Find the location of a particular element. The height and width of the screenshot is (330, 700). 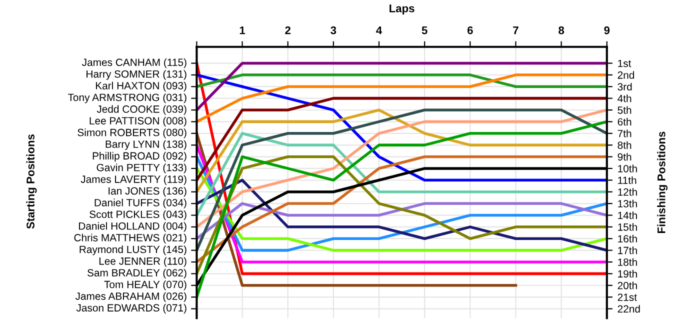

y-tick-label: 1st is located at coordinates (625, 64).